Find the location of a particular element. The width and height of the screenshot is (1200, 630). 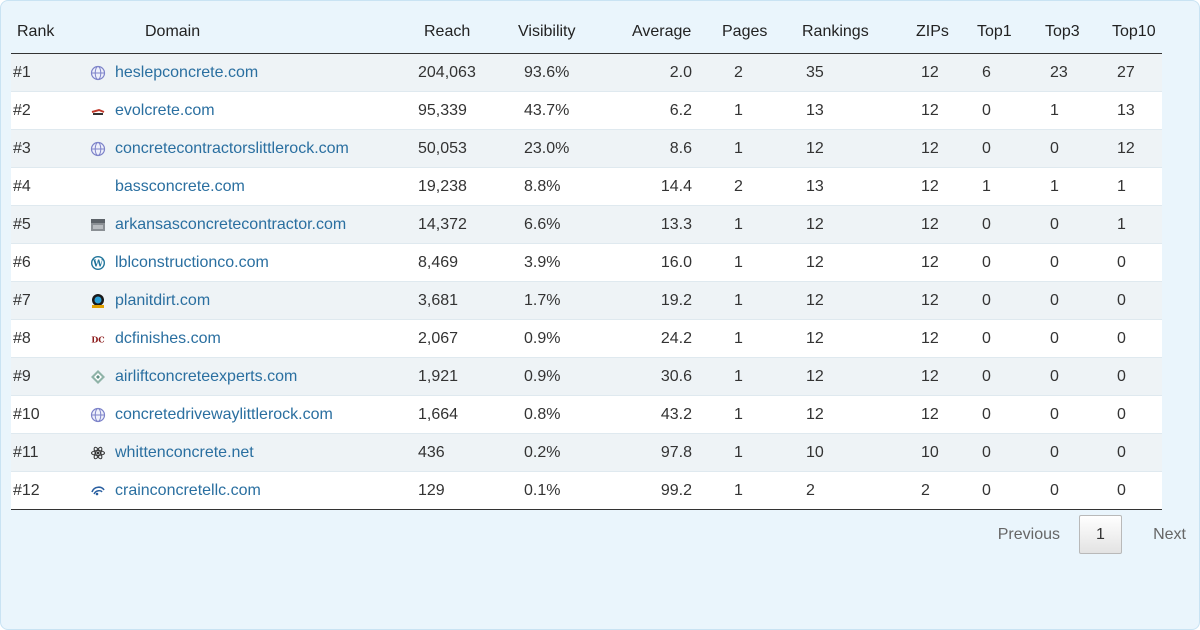

column-header-average: Average is located at coordinates (663, 32).